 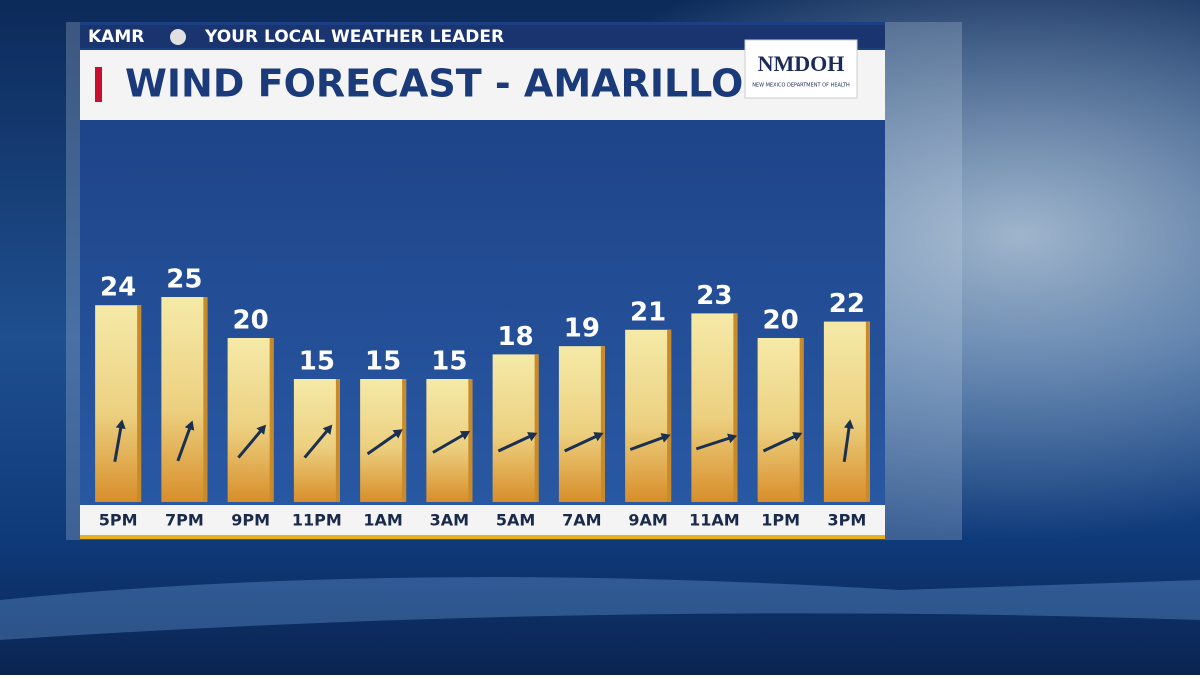 What do you see at coordinates (600, 608) in the screenshot?
I see `streak` at bounding box center [600, 608].